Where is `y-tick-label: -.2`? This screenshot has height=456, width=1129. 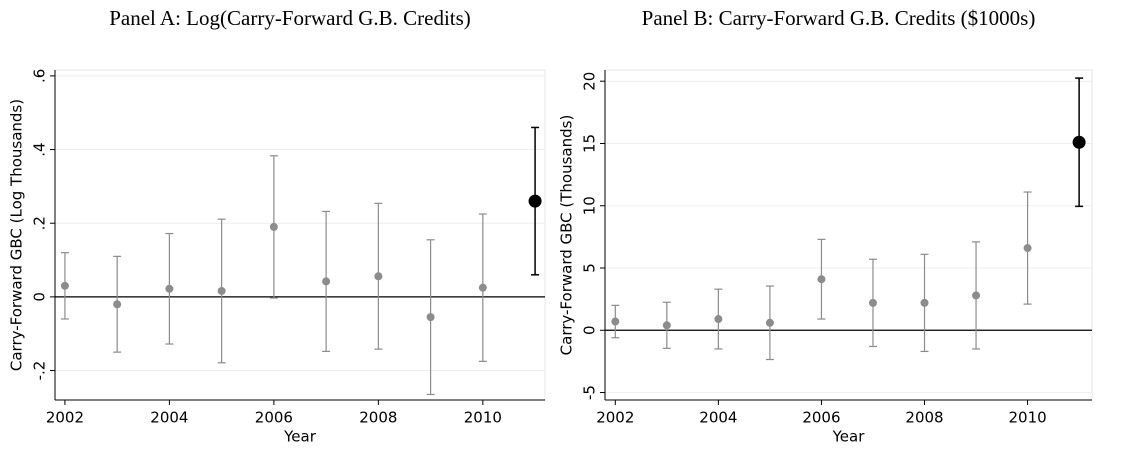 y-tick-label: -.2 is located at coordinates (40, 371).